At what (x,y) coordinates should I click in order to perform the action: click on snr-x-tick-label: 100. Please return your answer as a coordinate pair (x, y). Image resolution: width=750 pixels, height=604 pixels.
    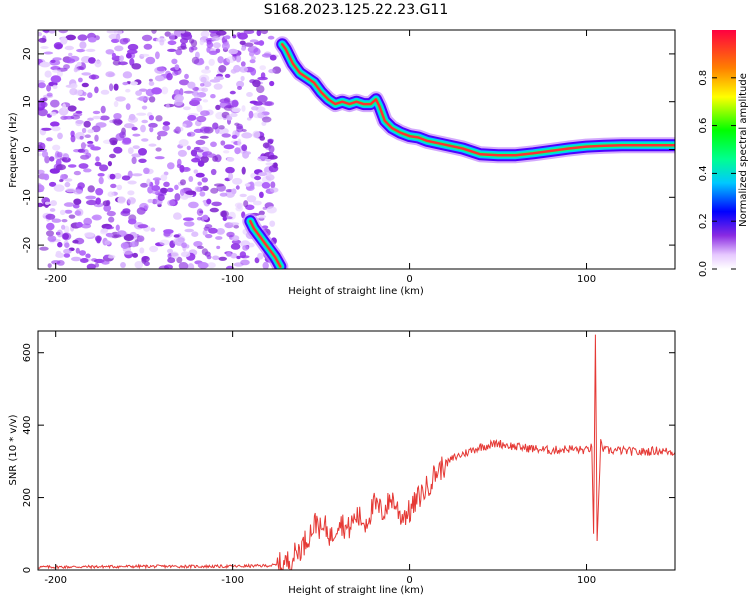
    Looking at the image, I should click on (586, 580).